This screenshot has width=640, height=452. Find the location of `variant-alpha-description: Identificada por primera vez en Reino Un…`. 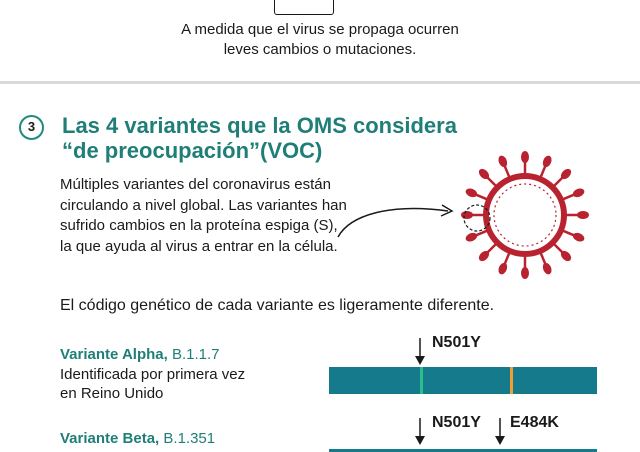

variant-alpha-description: Identificada por primera vez en Reino Un… is located at coordinates (180, 384).